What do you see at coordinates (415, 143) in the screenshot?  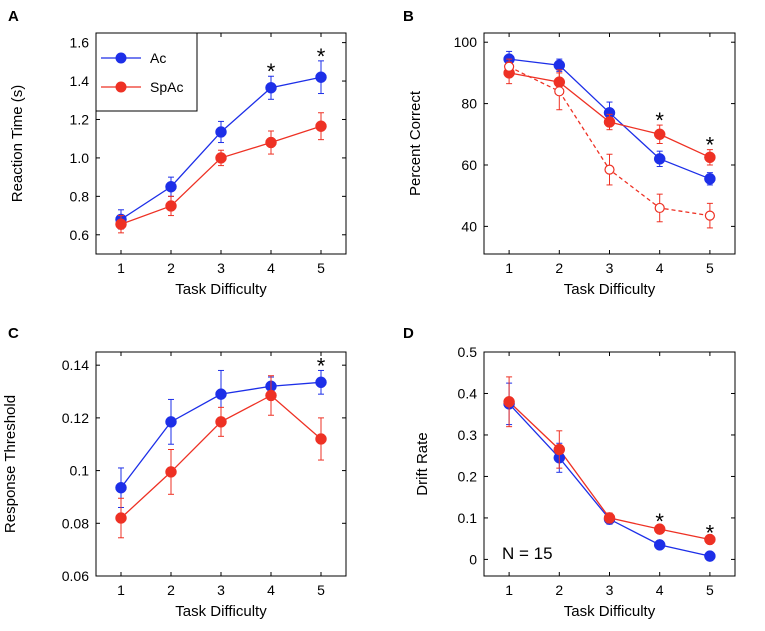 I see `y-axis-label: Percent Correct` at bounding box center [415, 143].